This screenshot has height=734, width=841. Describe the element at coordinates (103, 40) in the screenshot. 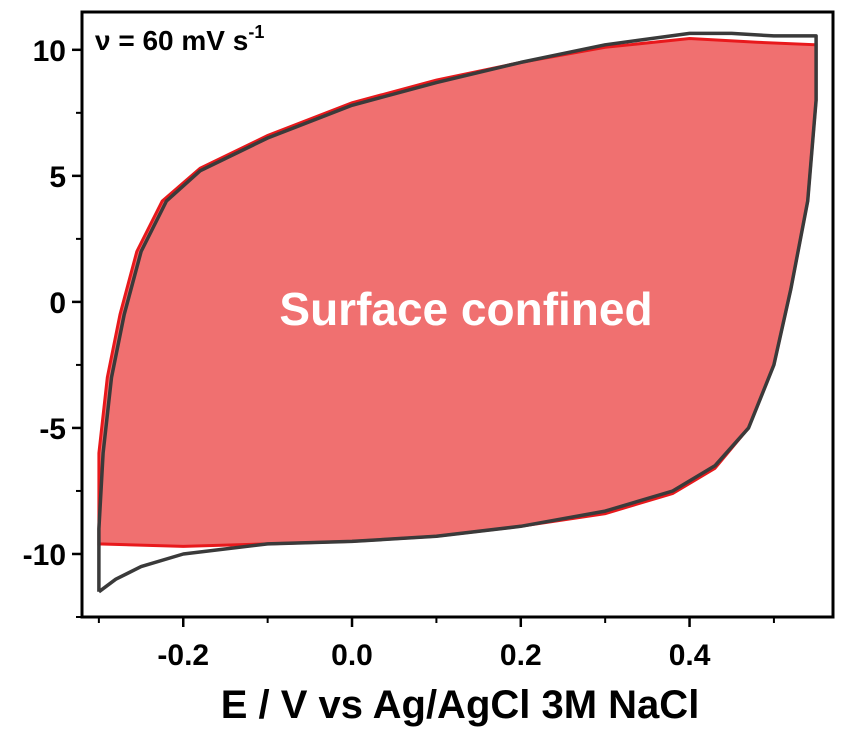

I see `scan-rate-symbol: ν` at that location.